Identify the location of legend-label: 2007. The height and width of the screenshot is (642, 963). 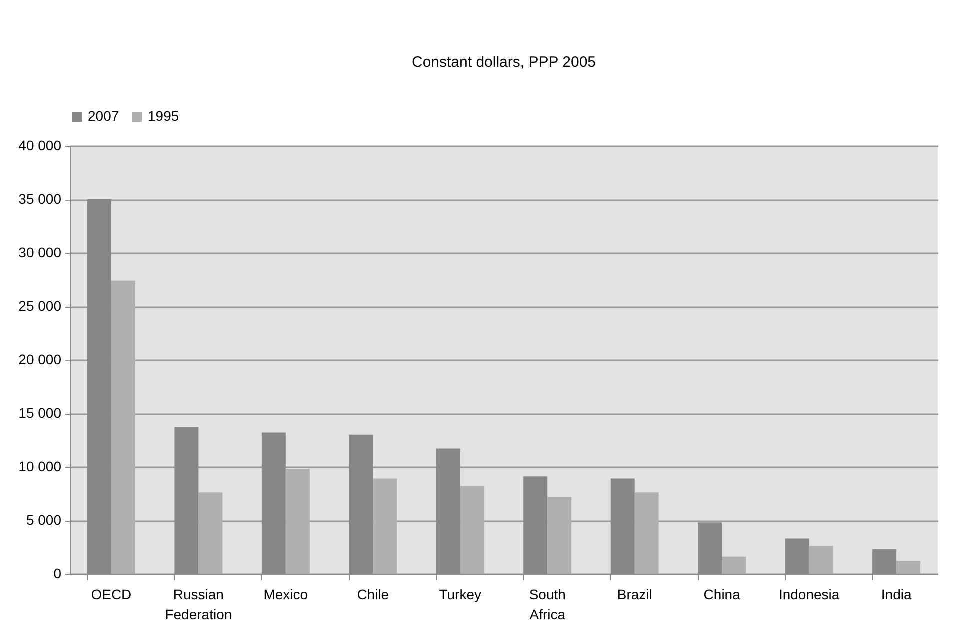
(104, 116).